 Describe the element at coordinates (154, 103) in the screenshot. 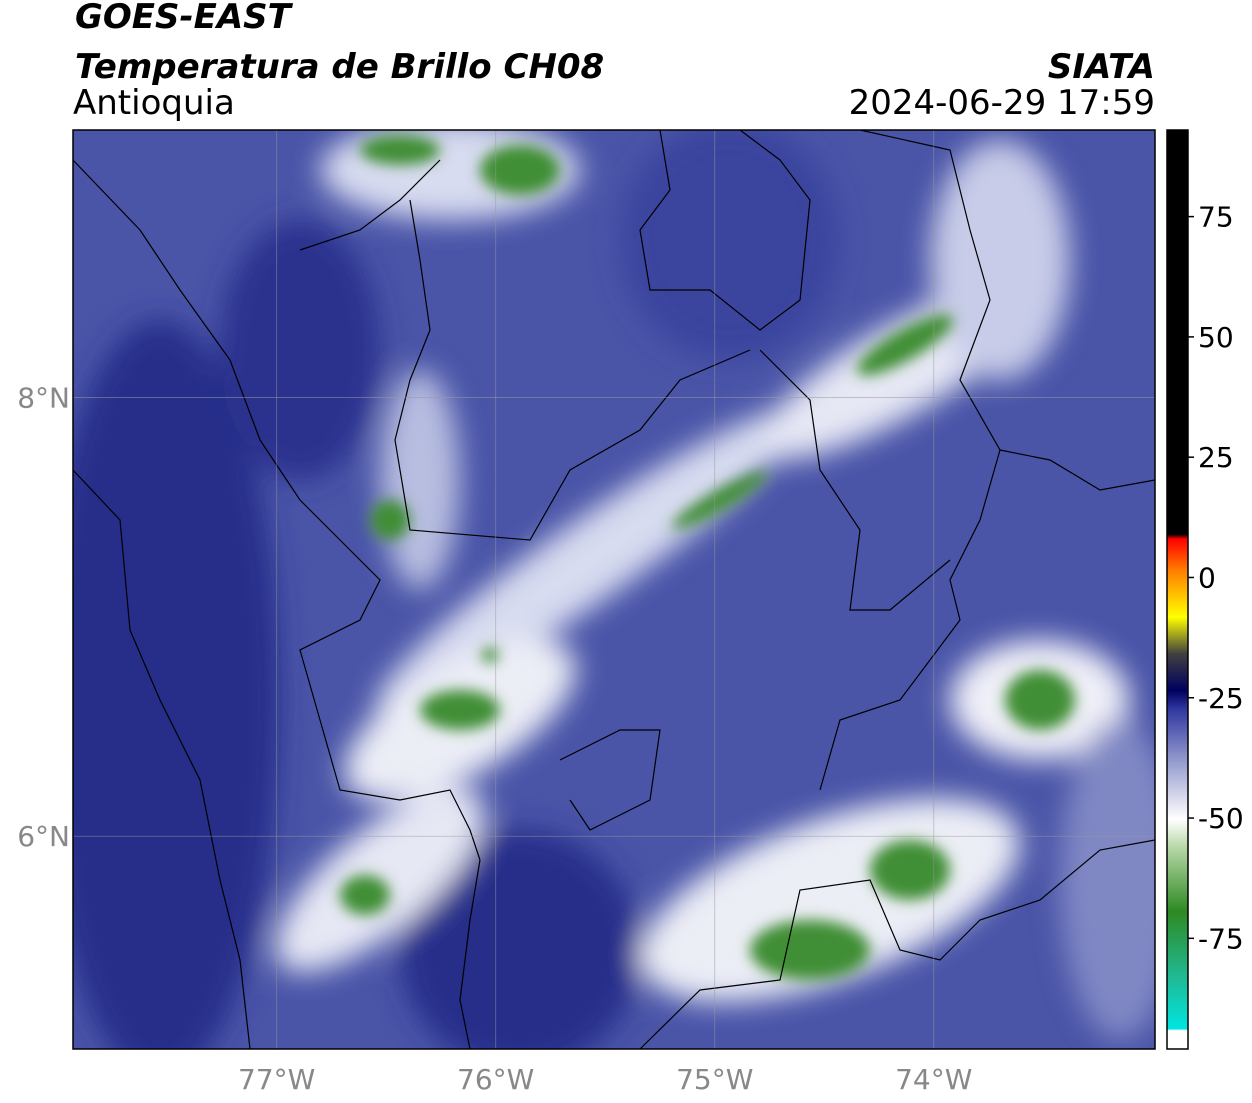

I see `region-label: Antioquia` at that location.